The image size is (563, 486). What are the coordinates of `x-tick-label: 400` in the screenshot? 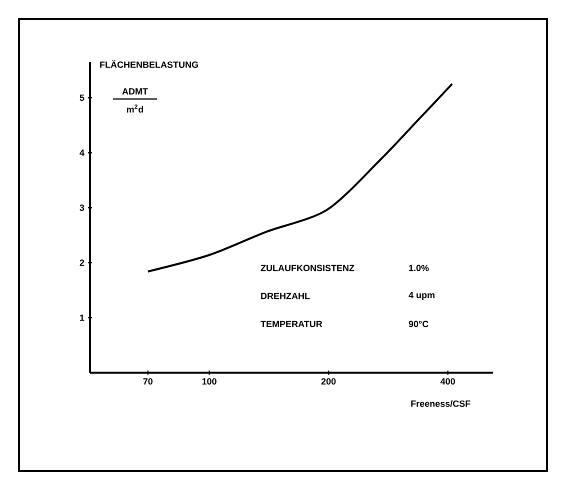 It's located at (447, 381).